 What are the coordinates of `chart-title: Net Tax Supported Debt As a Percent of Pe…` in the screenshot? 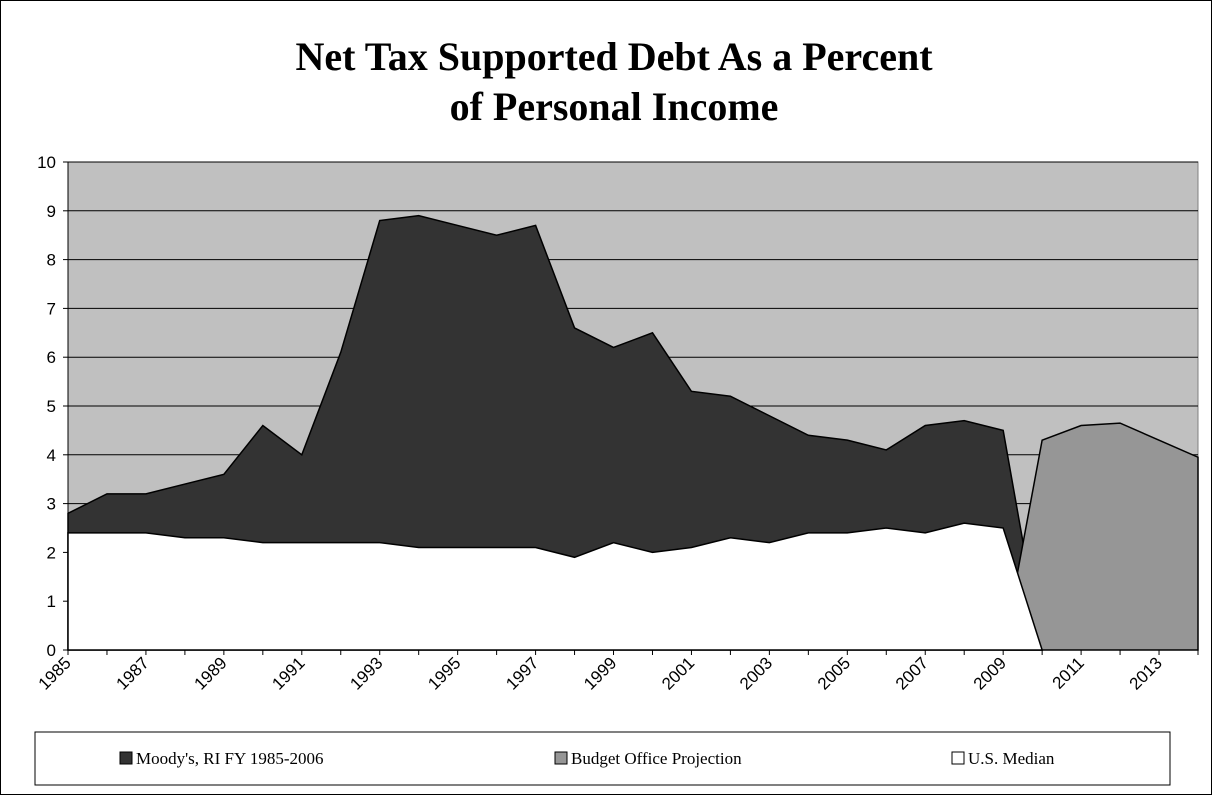 It's located at (614, 81).